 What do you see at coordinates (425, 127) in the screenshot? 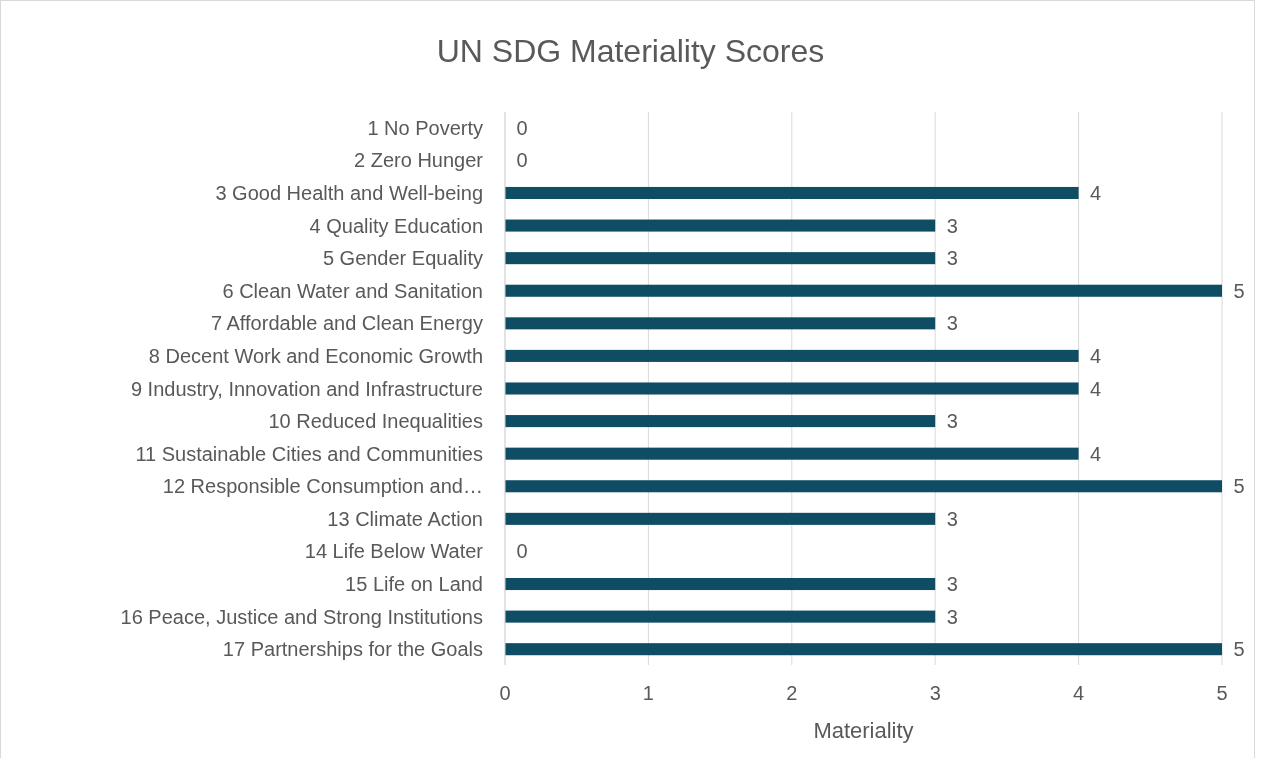
I see `y-tick-label: 1 No Poverty` at bounding box center [425, 127].